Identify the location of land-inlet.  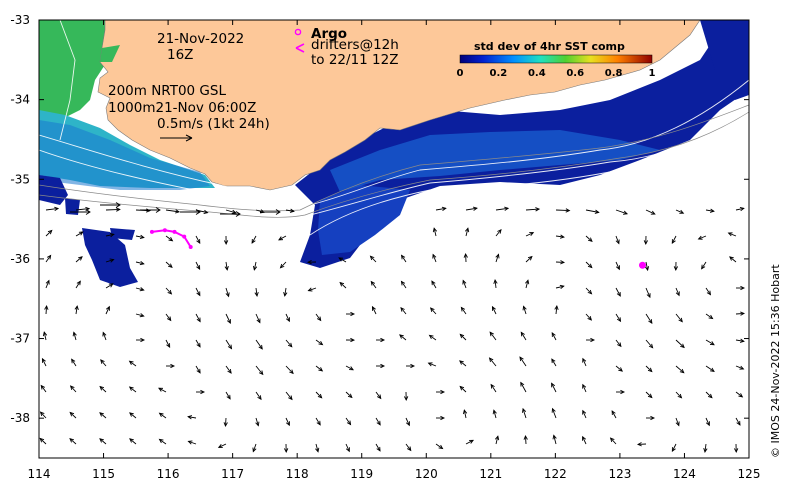
(110, 53).